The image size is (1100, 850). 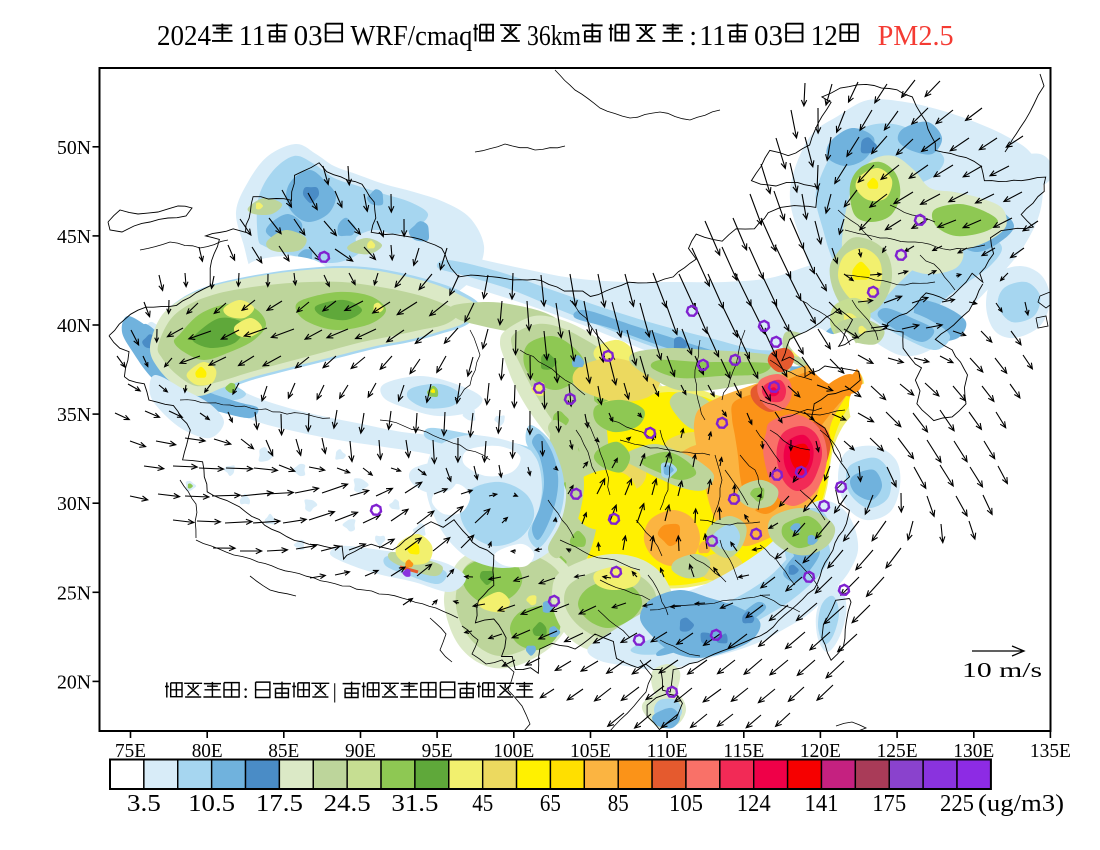 I want to click on svg-text: 25N, so click(x=74, y=593).